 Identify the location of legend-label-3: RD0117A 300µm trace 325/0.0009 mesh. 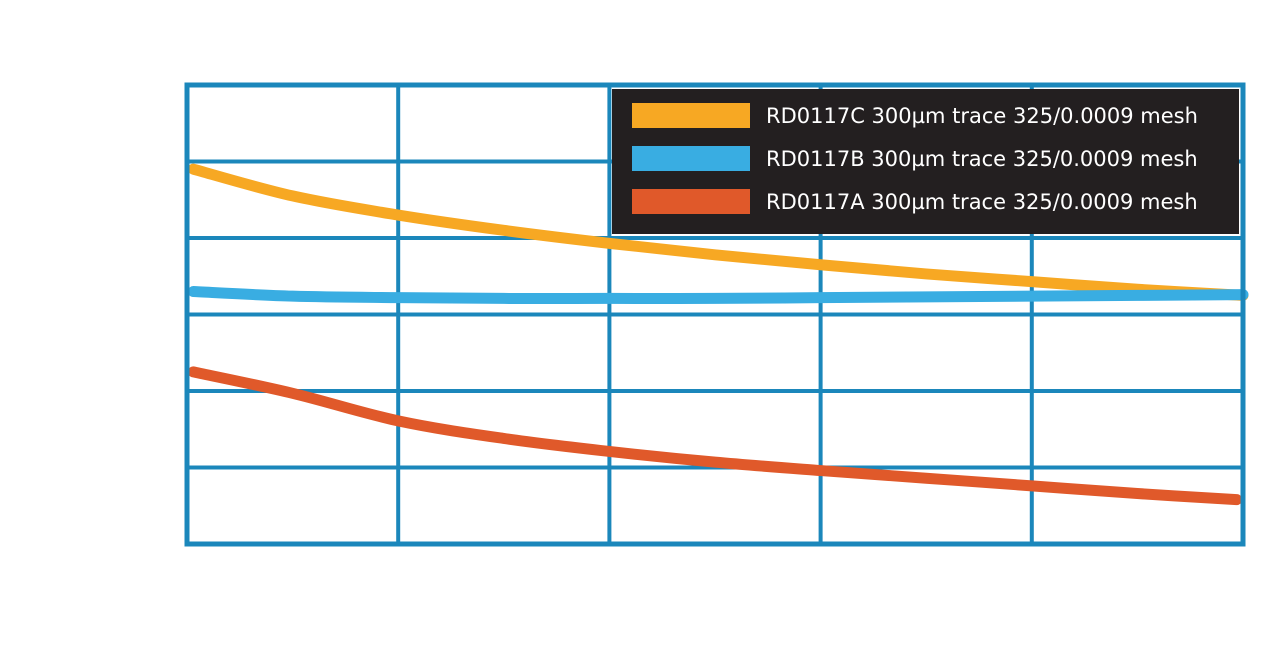
(982, 202).